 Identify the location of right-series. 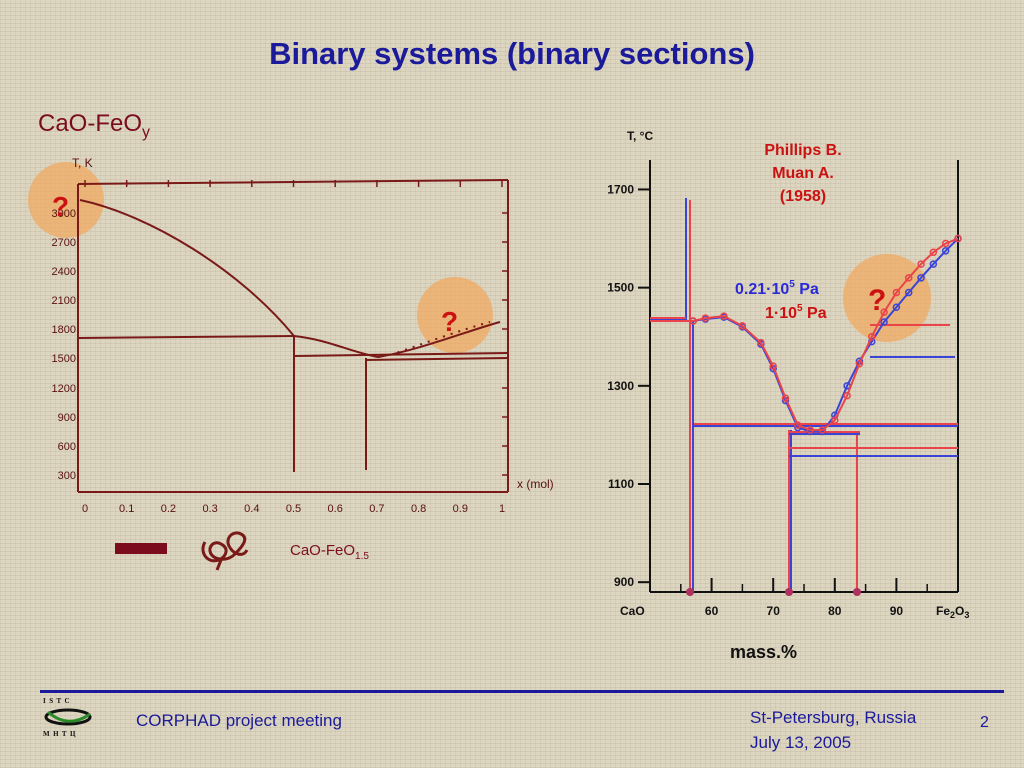
(806, 415).